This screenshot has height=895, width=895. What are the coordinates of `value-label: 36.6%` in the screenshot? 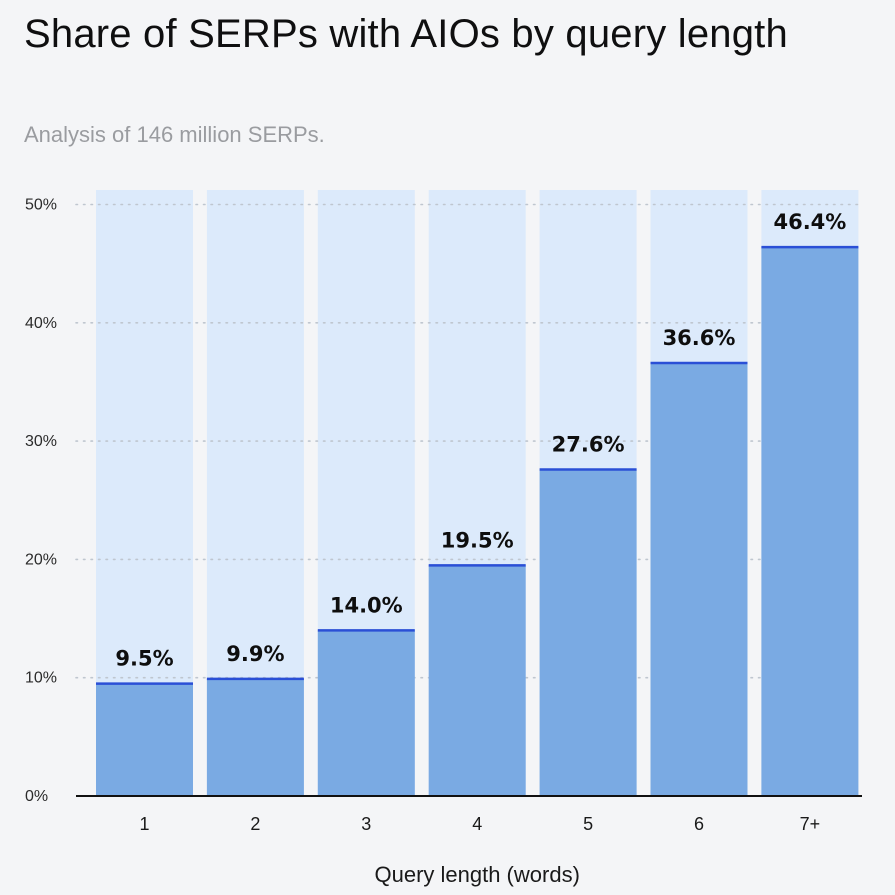 It's located at (699, 338).